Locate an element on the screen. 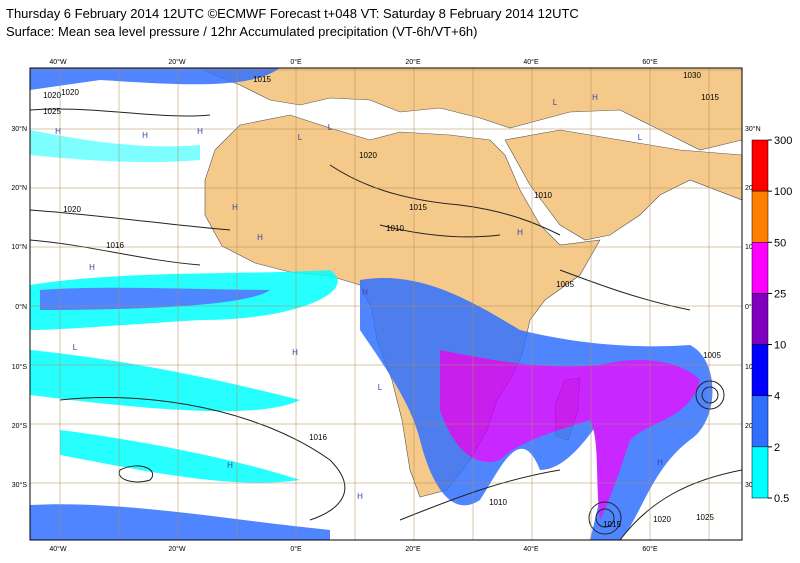  lat-label: 30°S is located at coordinates (20, 485).